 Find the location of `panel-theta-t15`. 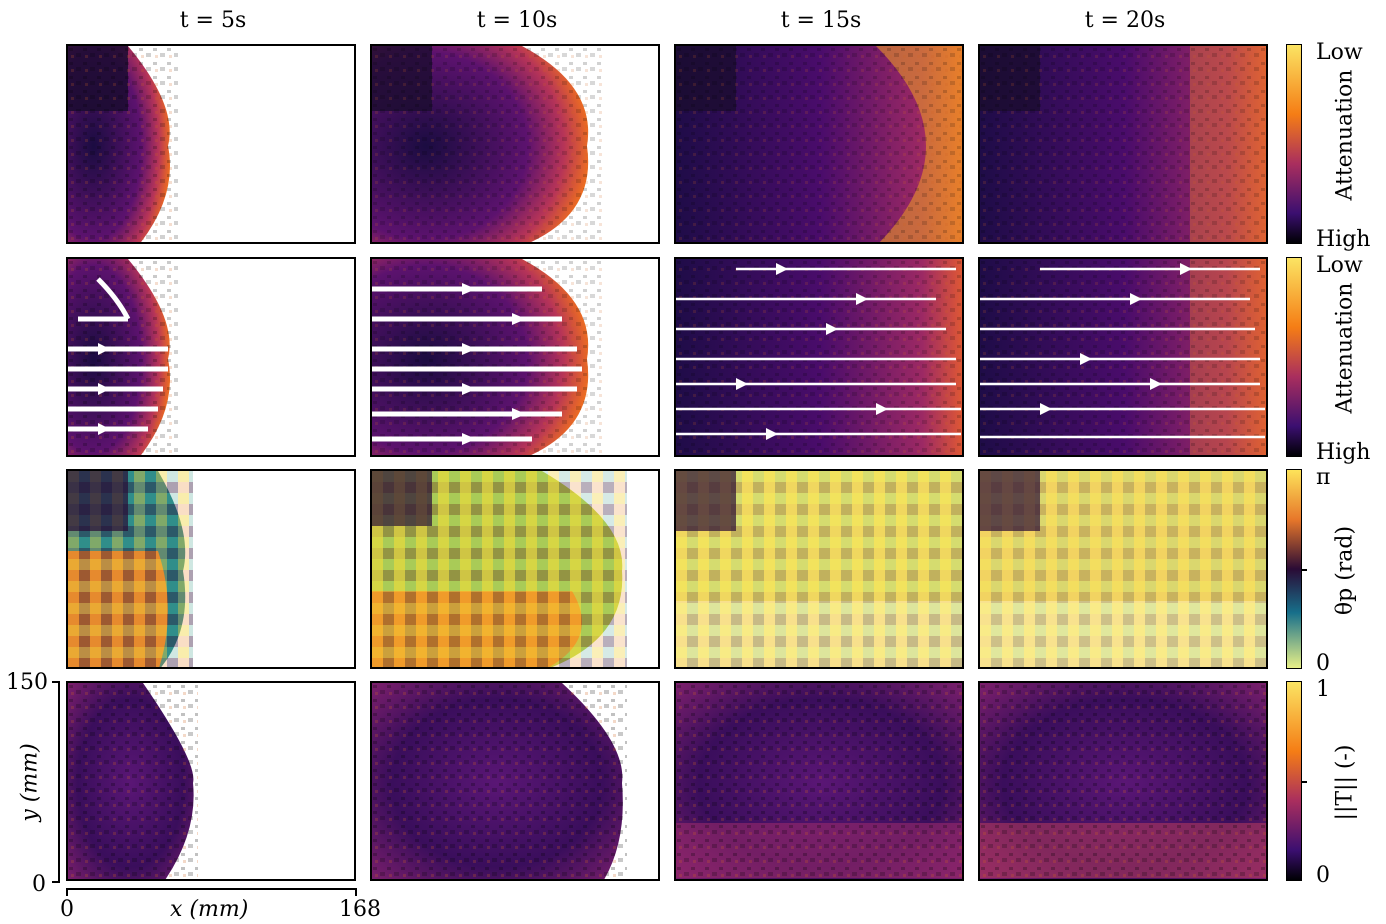

panel-theta-t15 is located at coordinates (819, 569).